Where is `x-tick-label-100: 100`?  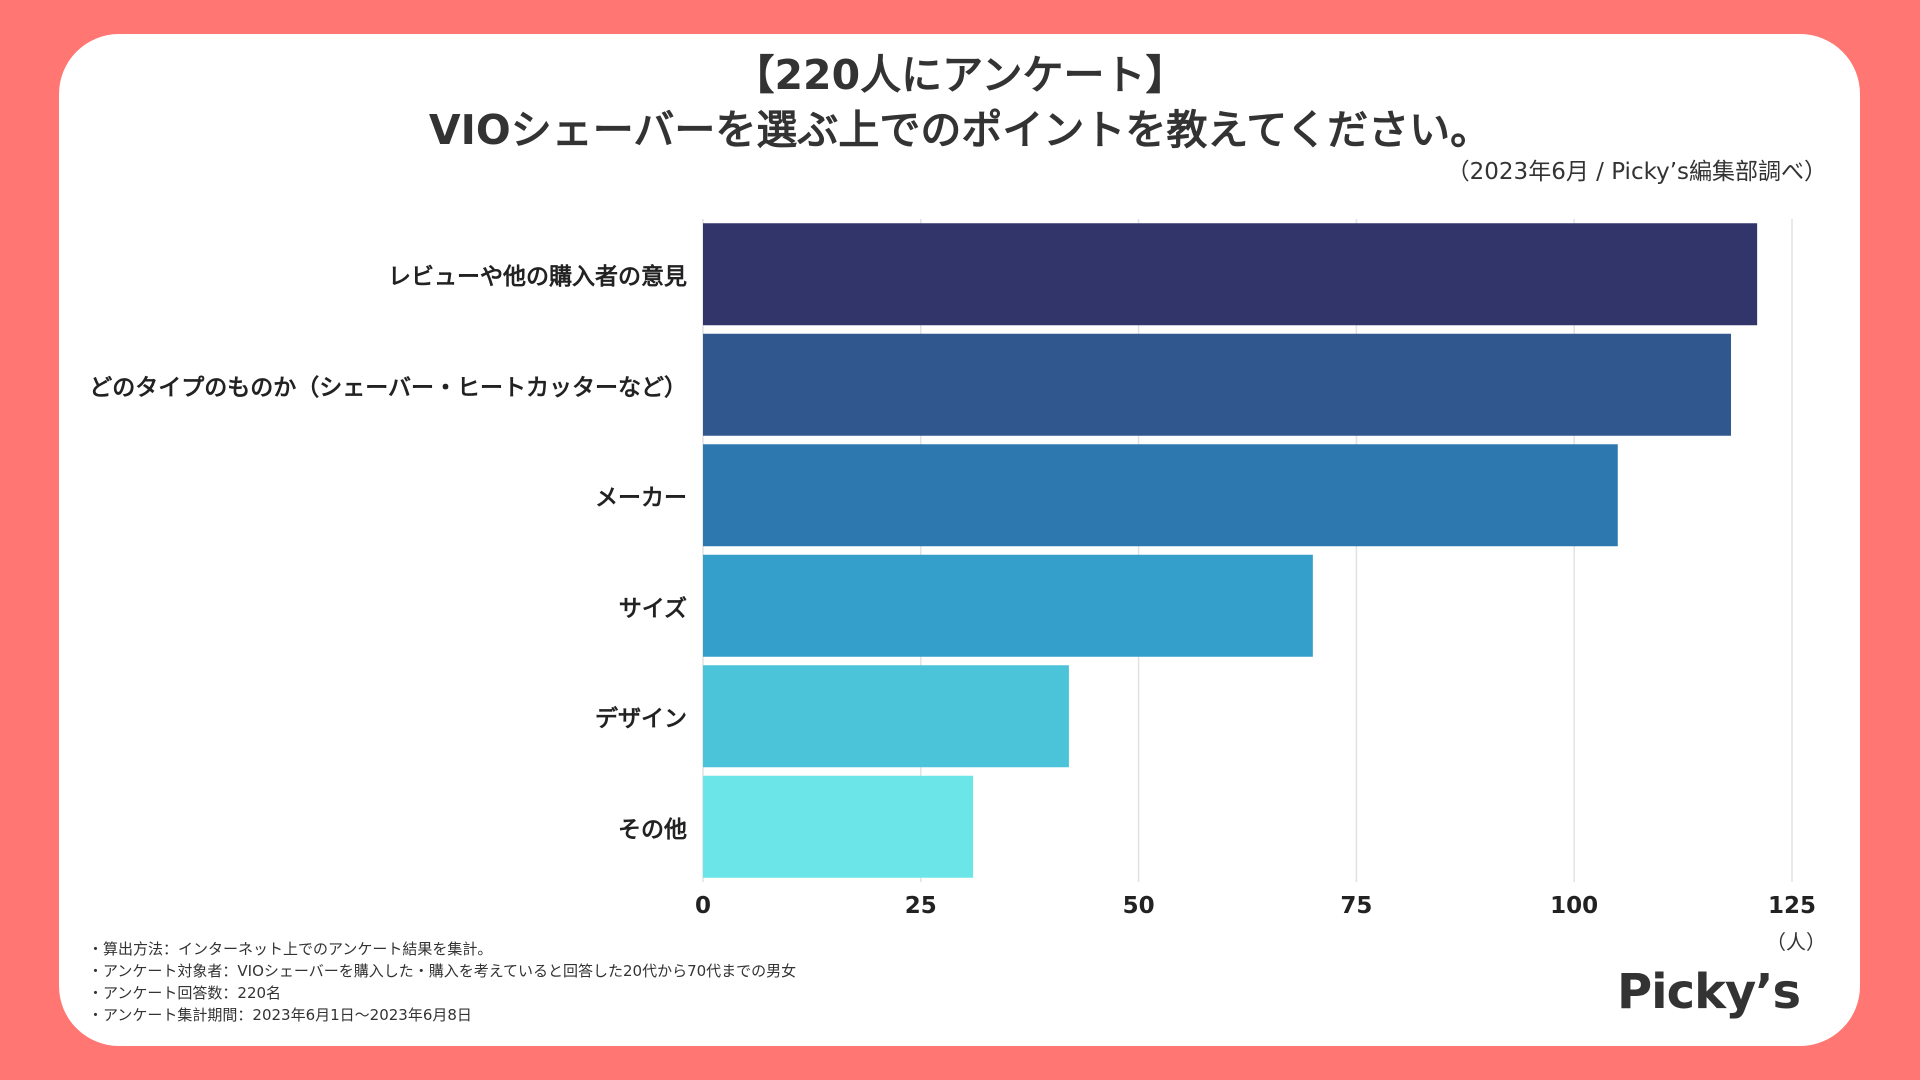
x-tick-label-100: 100 is located at coordinates (1574, 906).